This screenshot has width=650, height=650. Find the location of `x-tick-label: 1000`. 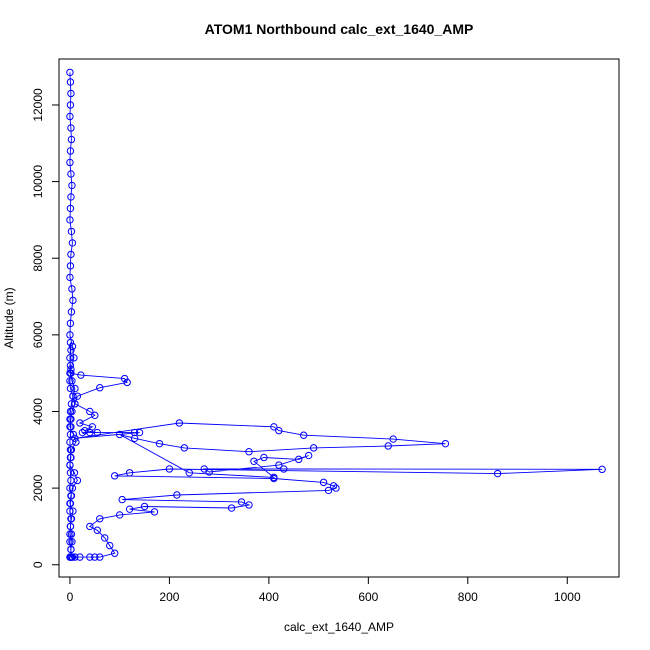

x-tick-label: 1000 is located at coordinates (567, 597).